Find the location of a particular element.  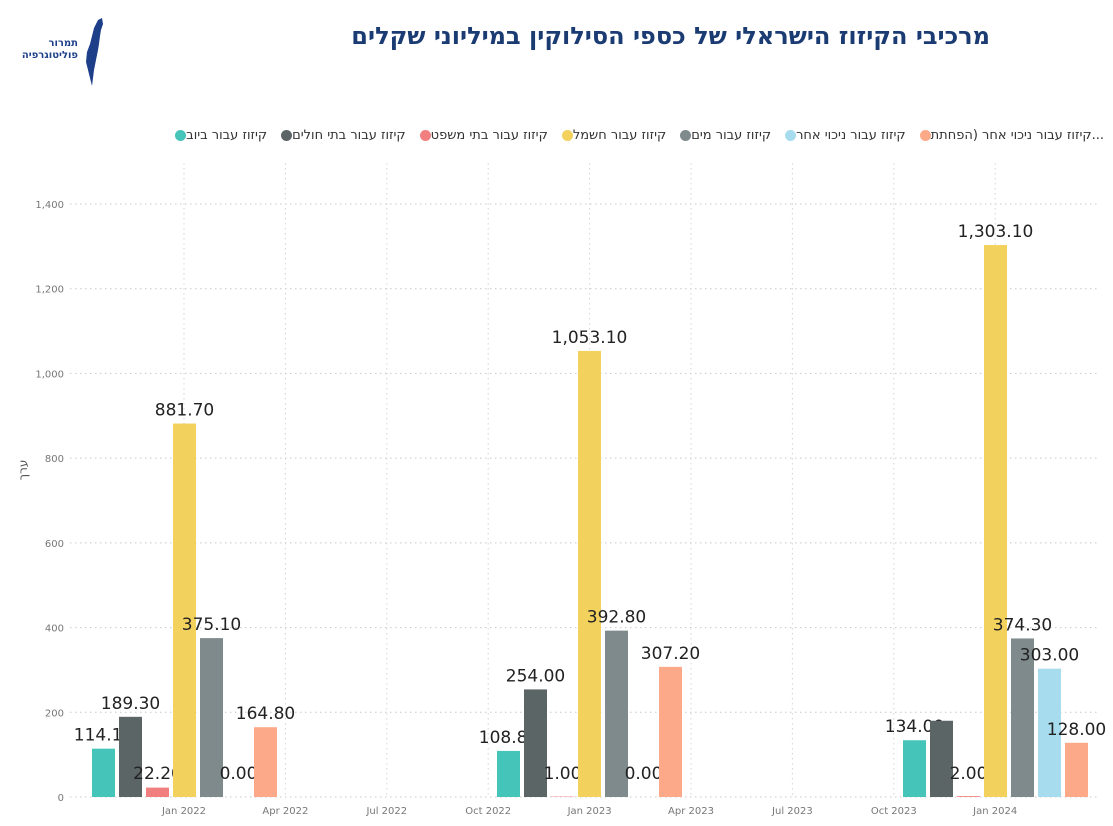

x-tick-label: Apr 2023 is located at coordinates (691, 811).